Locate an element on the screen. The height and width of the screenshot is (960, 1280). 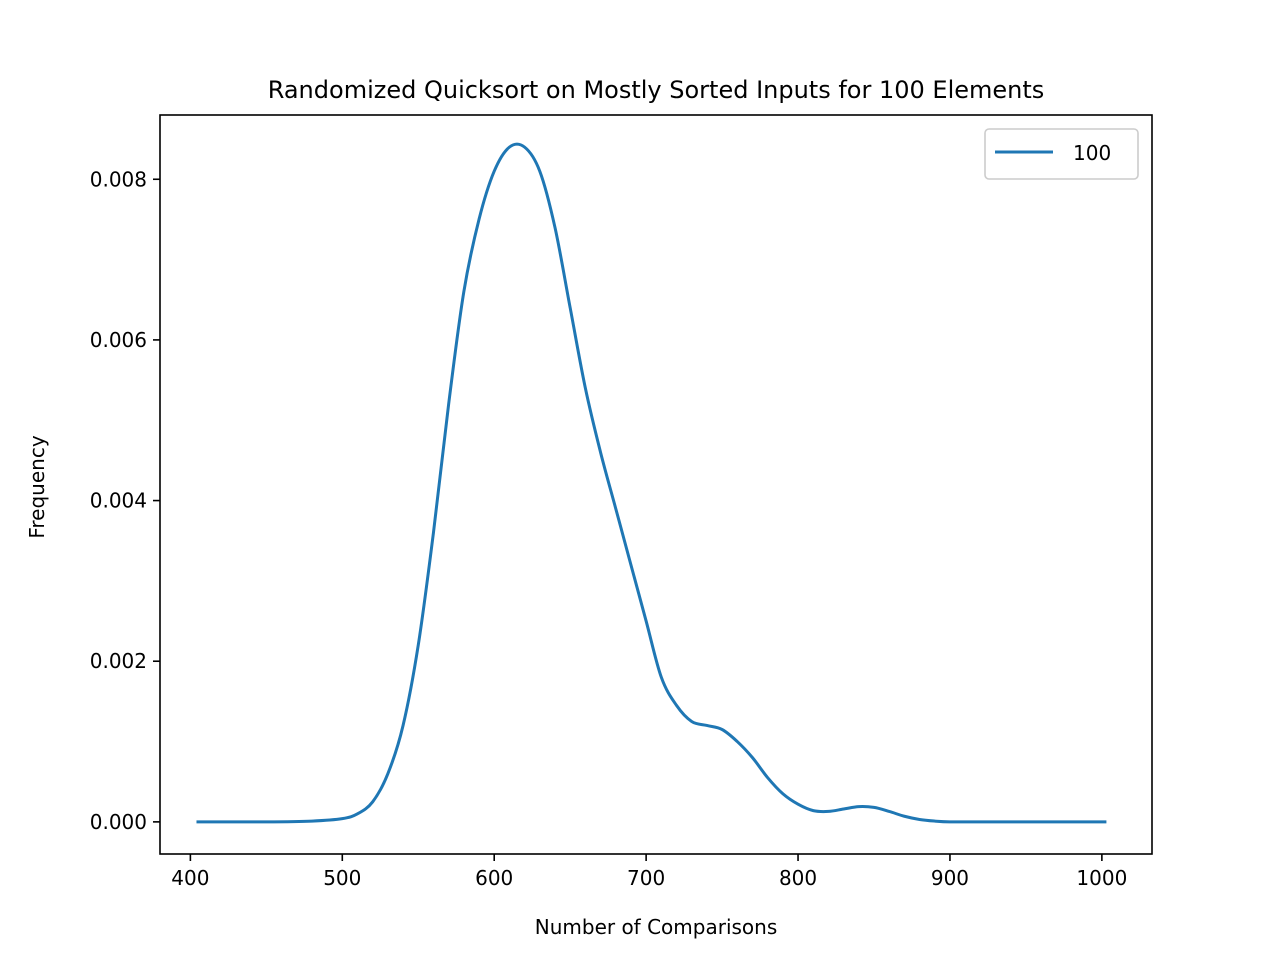
legend: 100 is located at coordinates (1061, 154).